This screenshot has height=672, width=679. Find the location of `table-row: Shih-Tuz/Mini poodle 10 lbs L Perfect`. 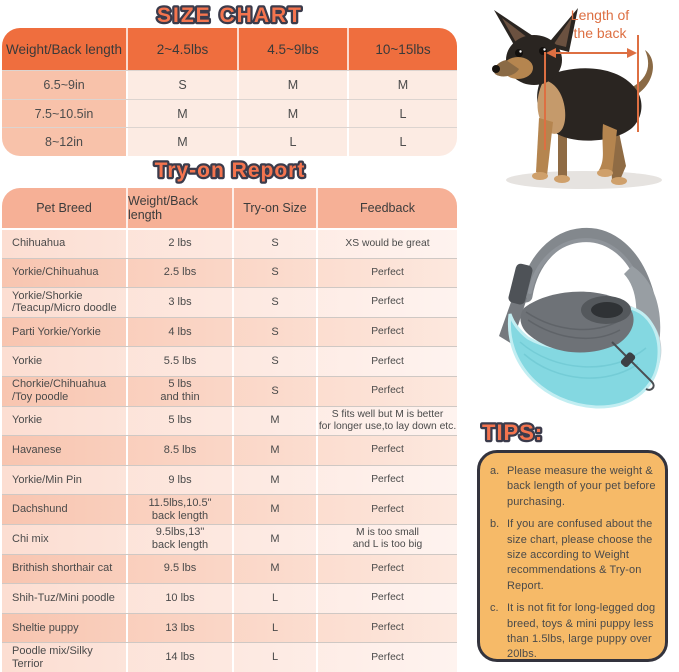

table-row: Shih-Tuz/Mini poodle 10 lbs L Perfect is located at coordinates (229, 598).